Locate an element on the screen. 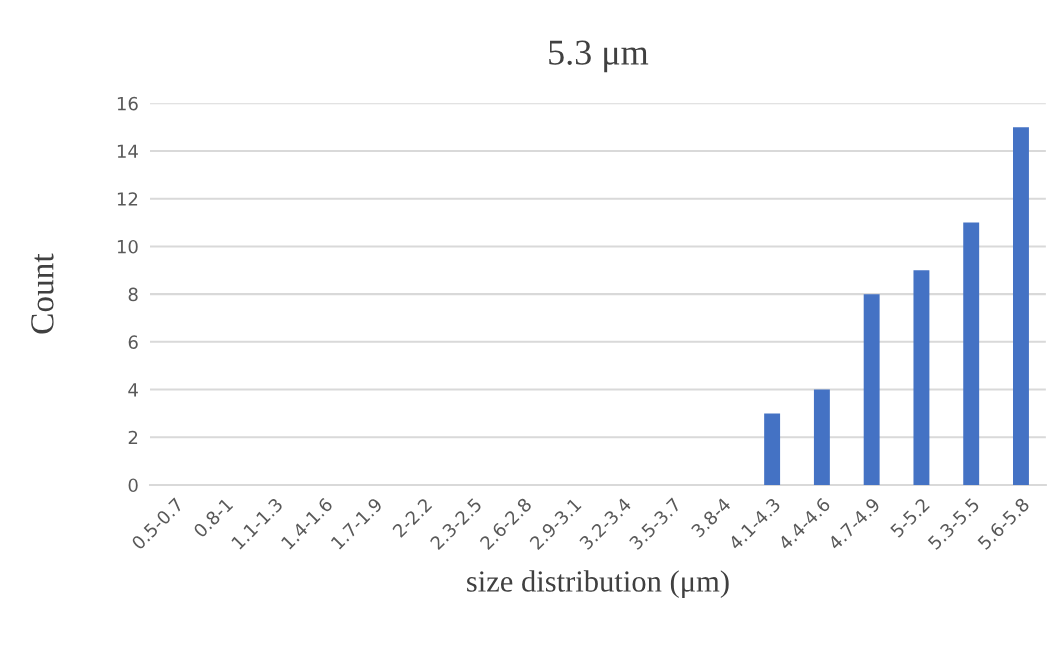  x-axis-title: size distribution (μm) is located at coordinates (598, 584).